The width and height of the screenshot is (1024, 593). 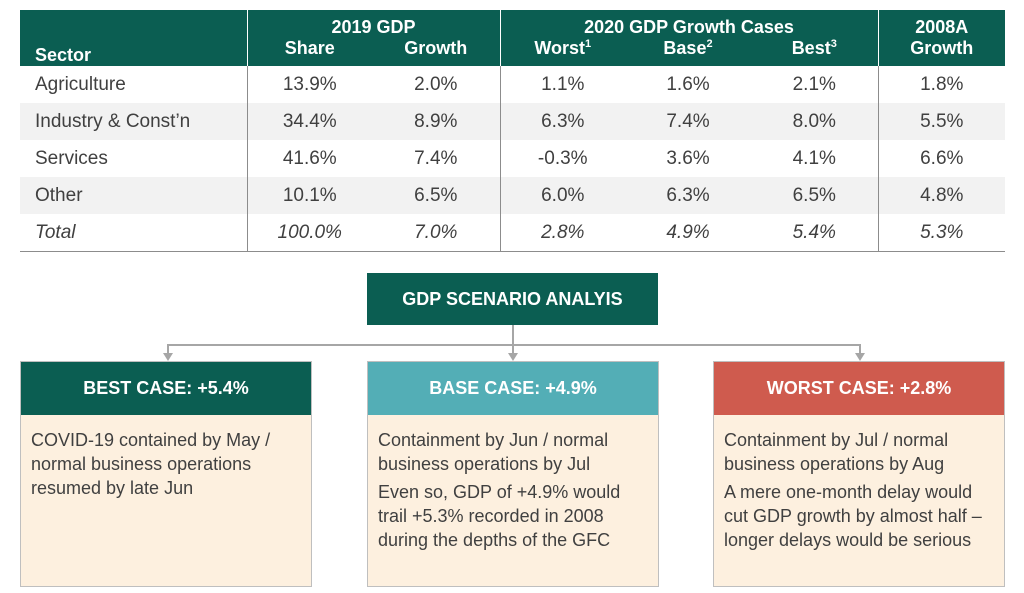 I want to click on worst-cell: 1.1%, so click(x=562, y=84).